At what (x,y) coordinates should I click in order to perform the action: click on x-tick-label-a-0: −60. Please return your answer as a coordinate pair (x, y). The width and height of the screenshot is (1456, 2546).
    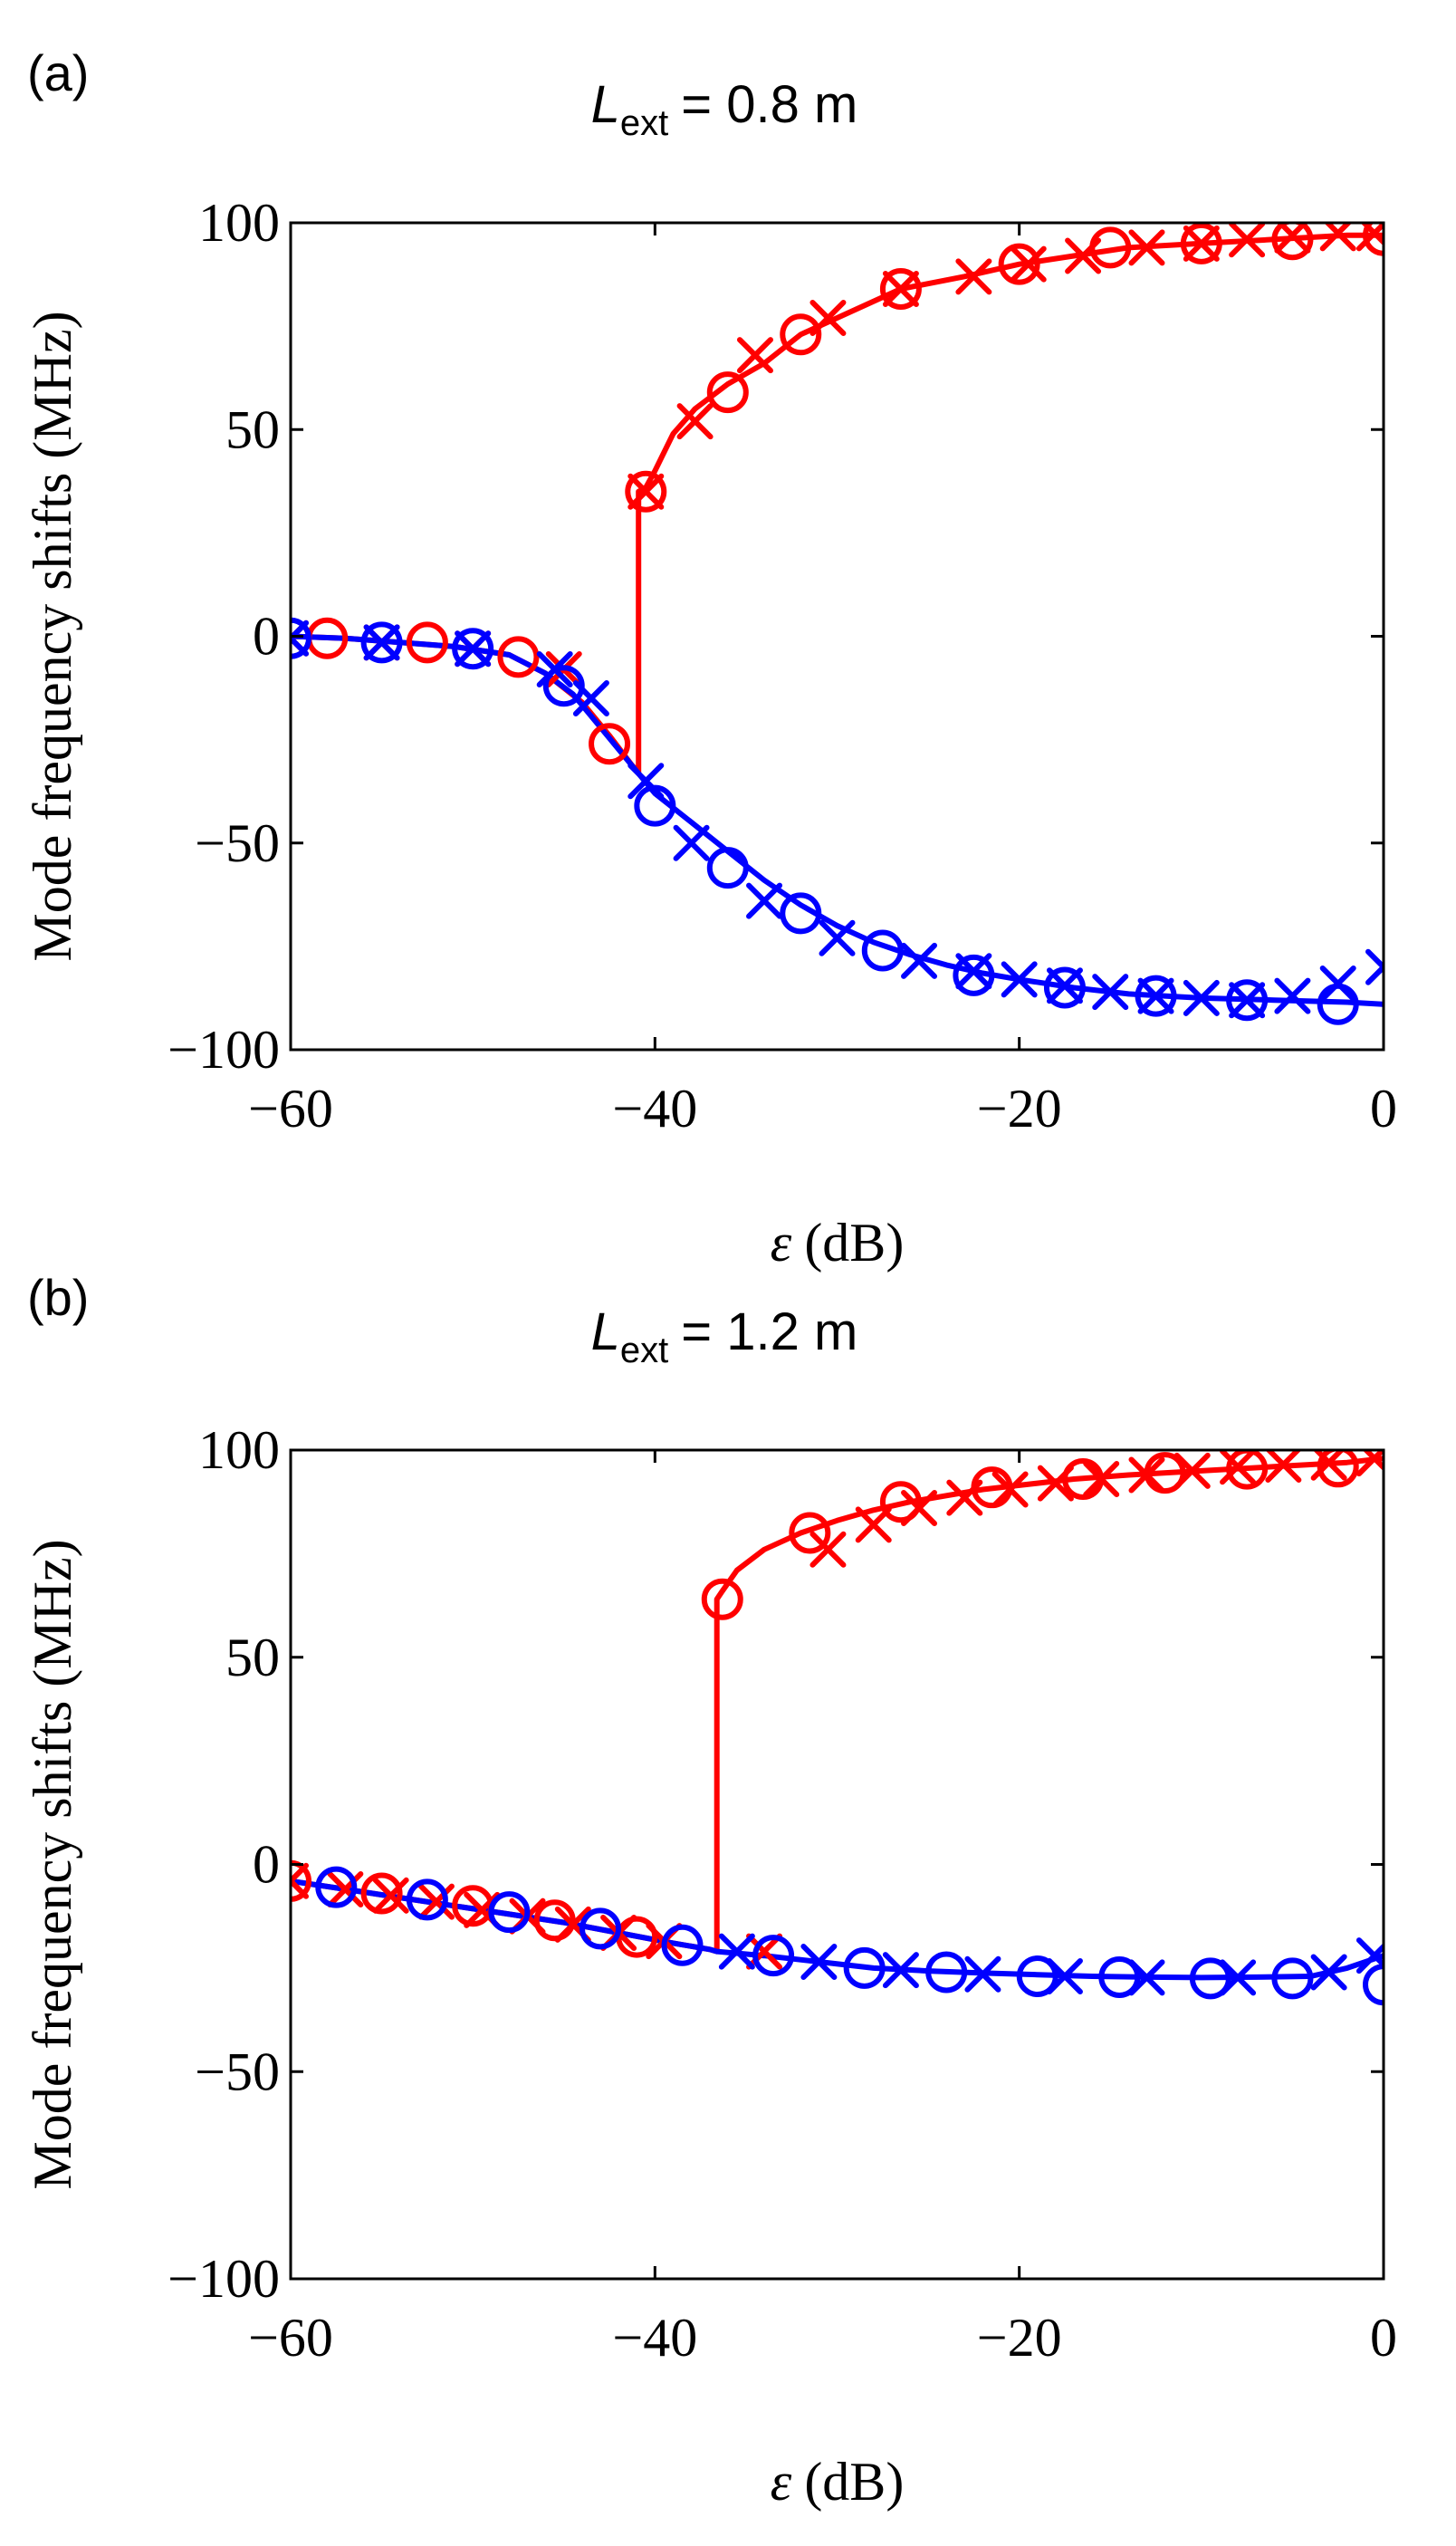
    Looking at the image, I should click on (290, 1108).